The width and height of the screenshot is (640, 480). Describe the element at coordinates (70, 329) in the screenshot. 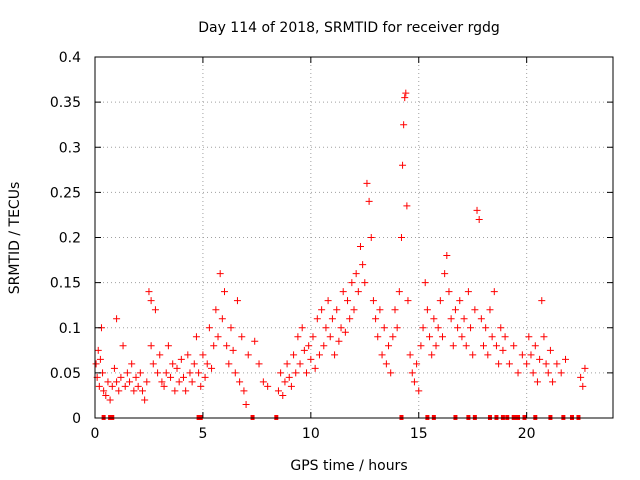

I see `y-tick-label: 0.1` at that location.